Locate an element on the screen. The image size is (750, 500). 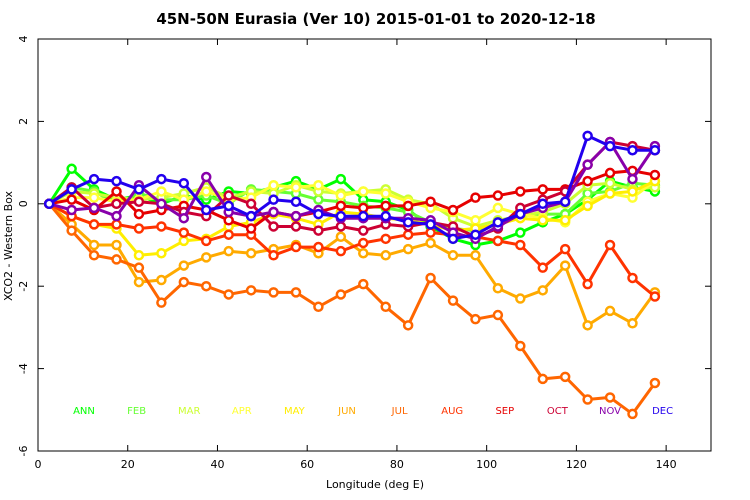
legend: ANN FEB MAR APR MAY JUN JUL AUG SEP OCT NOV DEC is located at coordinates (373, 411).